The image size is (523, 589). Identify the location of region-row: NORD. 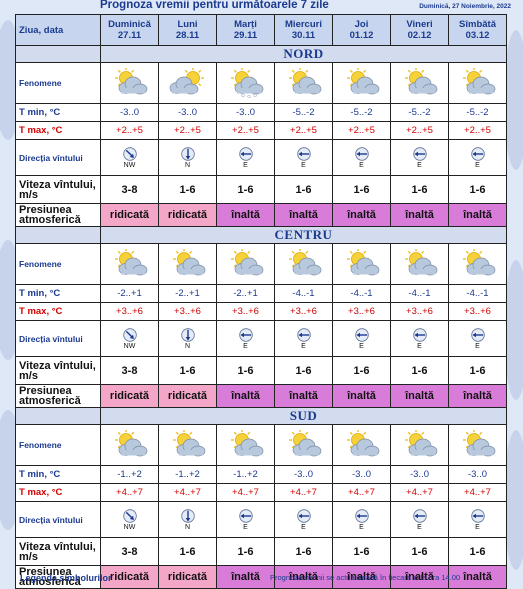
(261, 54).